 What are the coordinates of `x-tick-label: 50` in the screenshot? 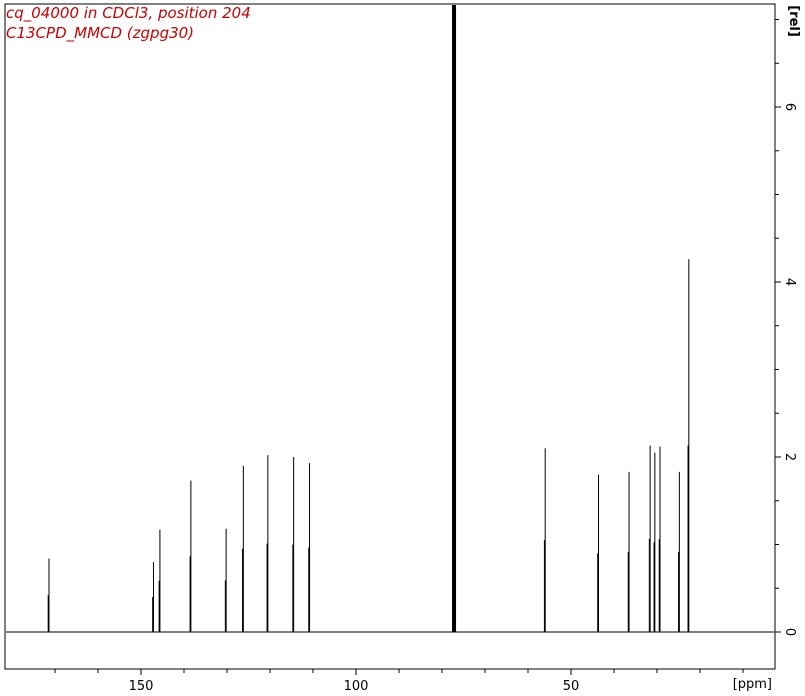 It's located at (571, 686).